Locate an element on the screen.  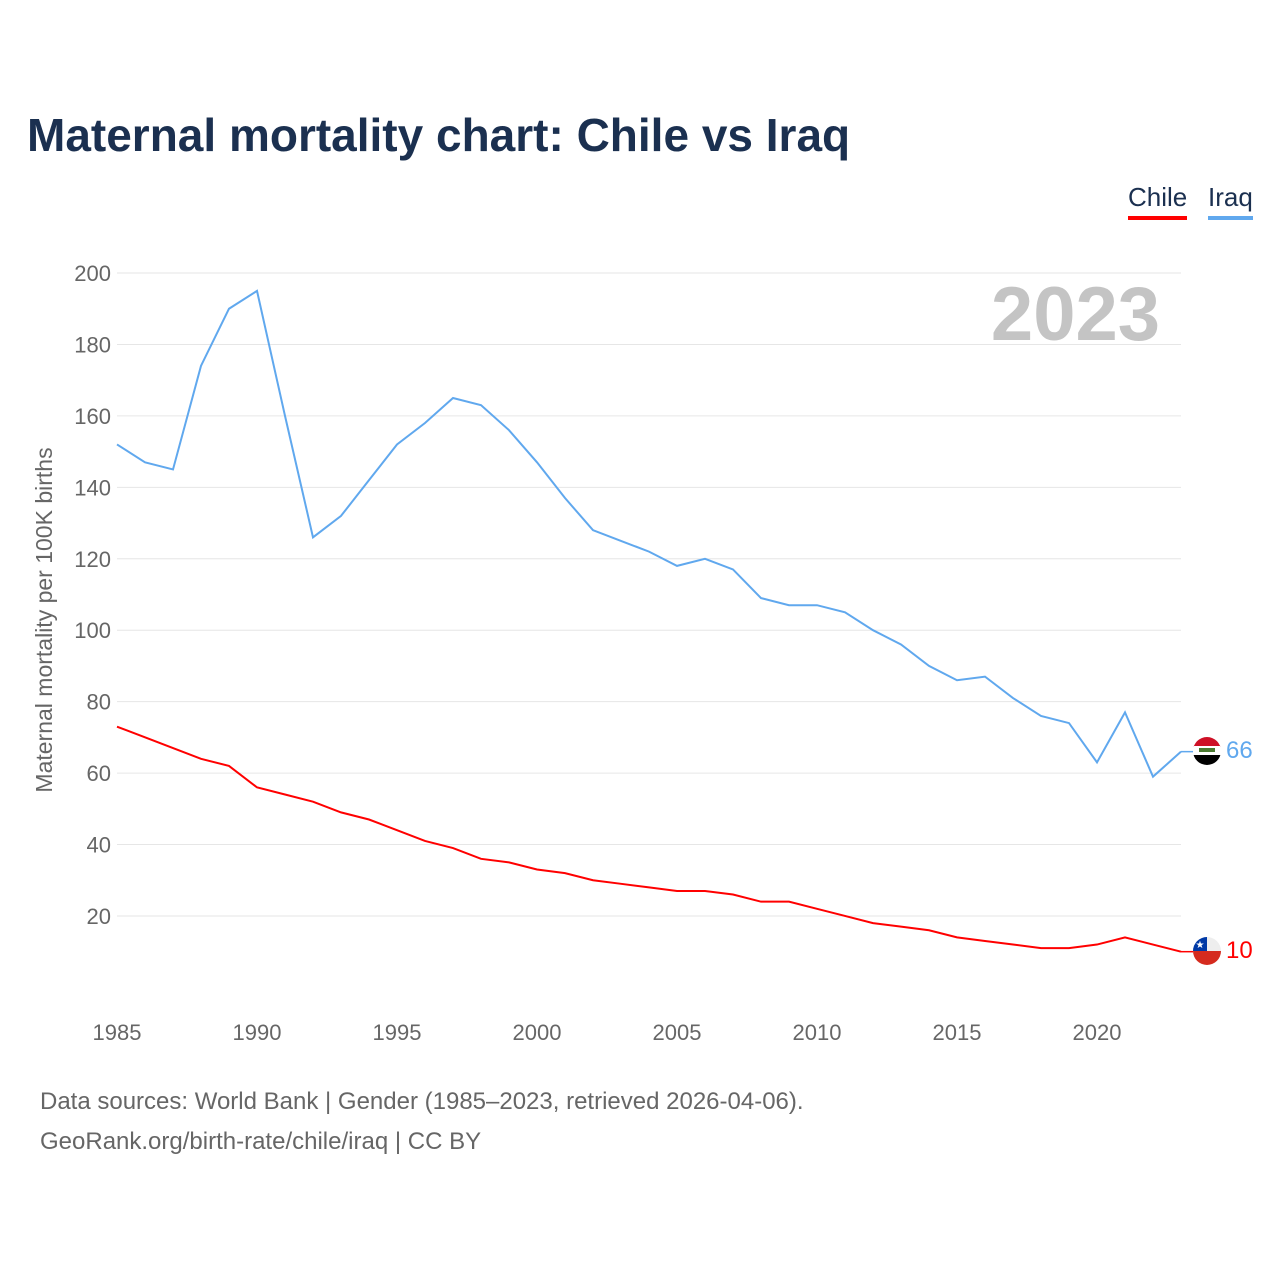
legend-iraq: Iraq is located at coordinates (1230, 201).